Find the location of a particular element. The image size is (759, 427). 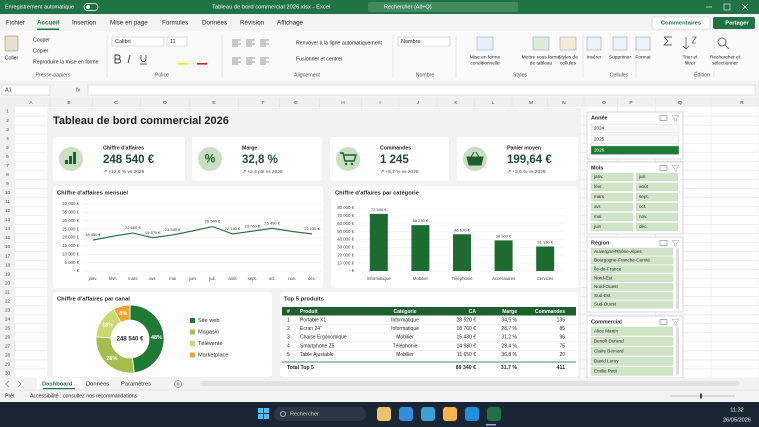

column-header: C is located at coordinates (116, 103).